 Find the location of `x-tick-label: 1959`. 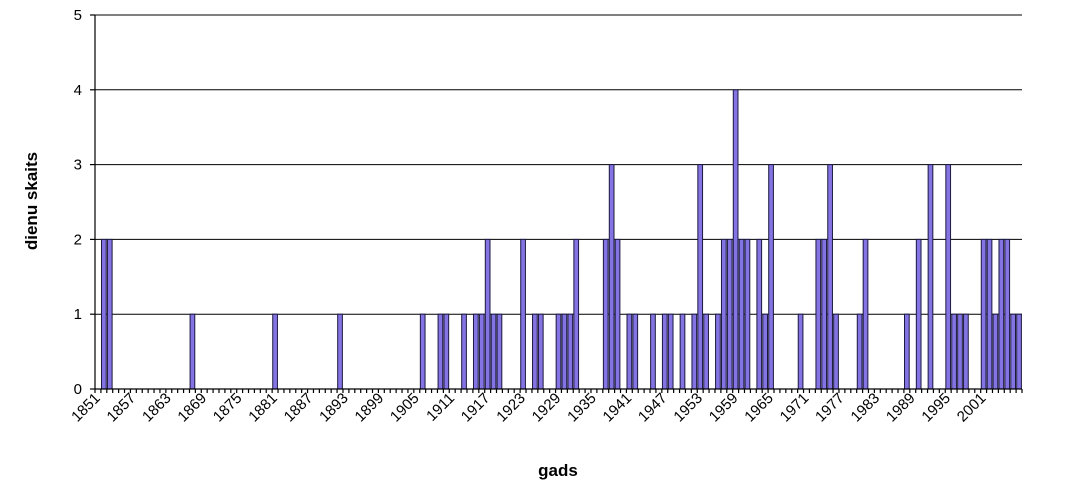

x-tick-label: 1959 is located at coordinates (724, 408).